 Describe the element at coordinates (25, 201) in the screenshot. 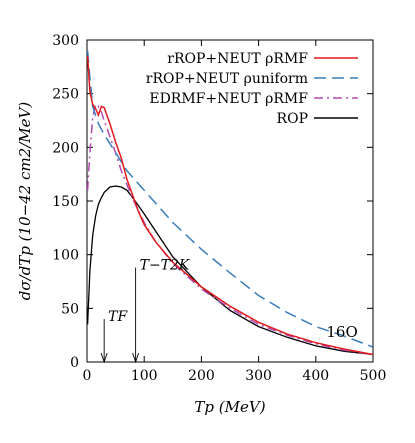

I see `y-axis-label: dσ/dTp (10−42 cm2/MeV)` at that location.